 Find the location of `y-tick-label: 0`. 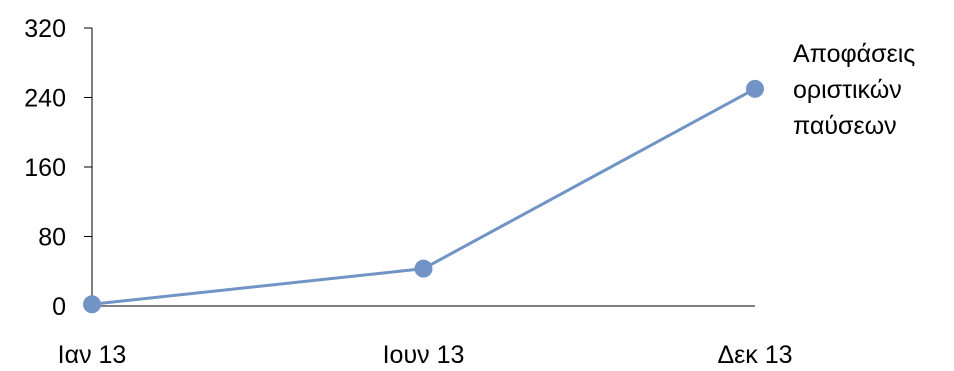

y-tick-label: 0 is located at coordinates (59, 307).